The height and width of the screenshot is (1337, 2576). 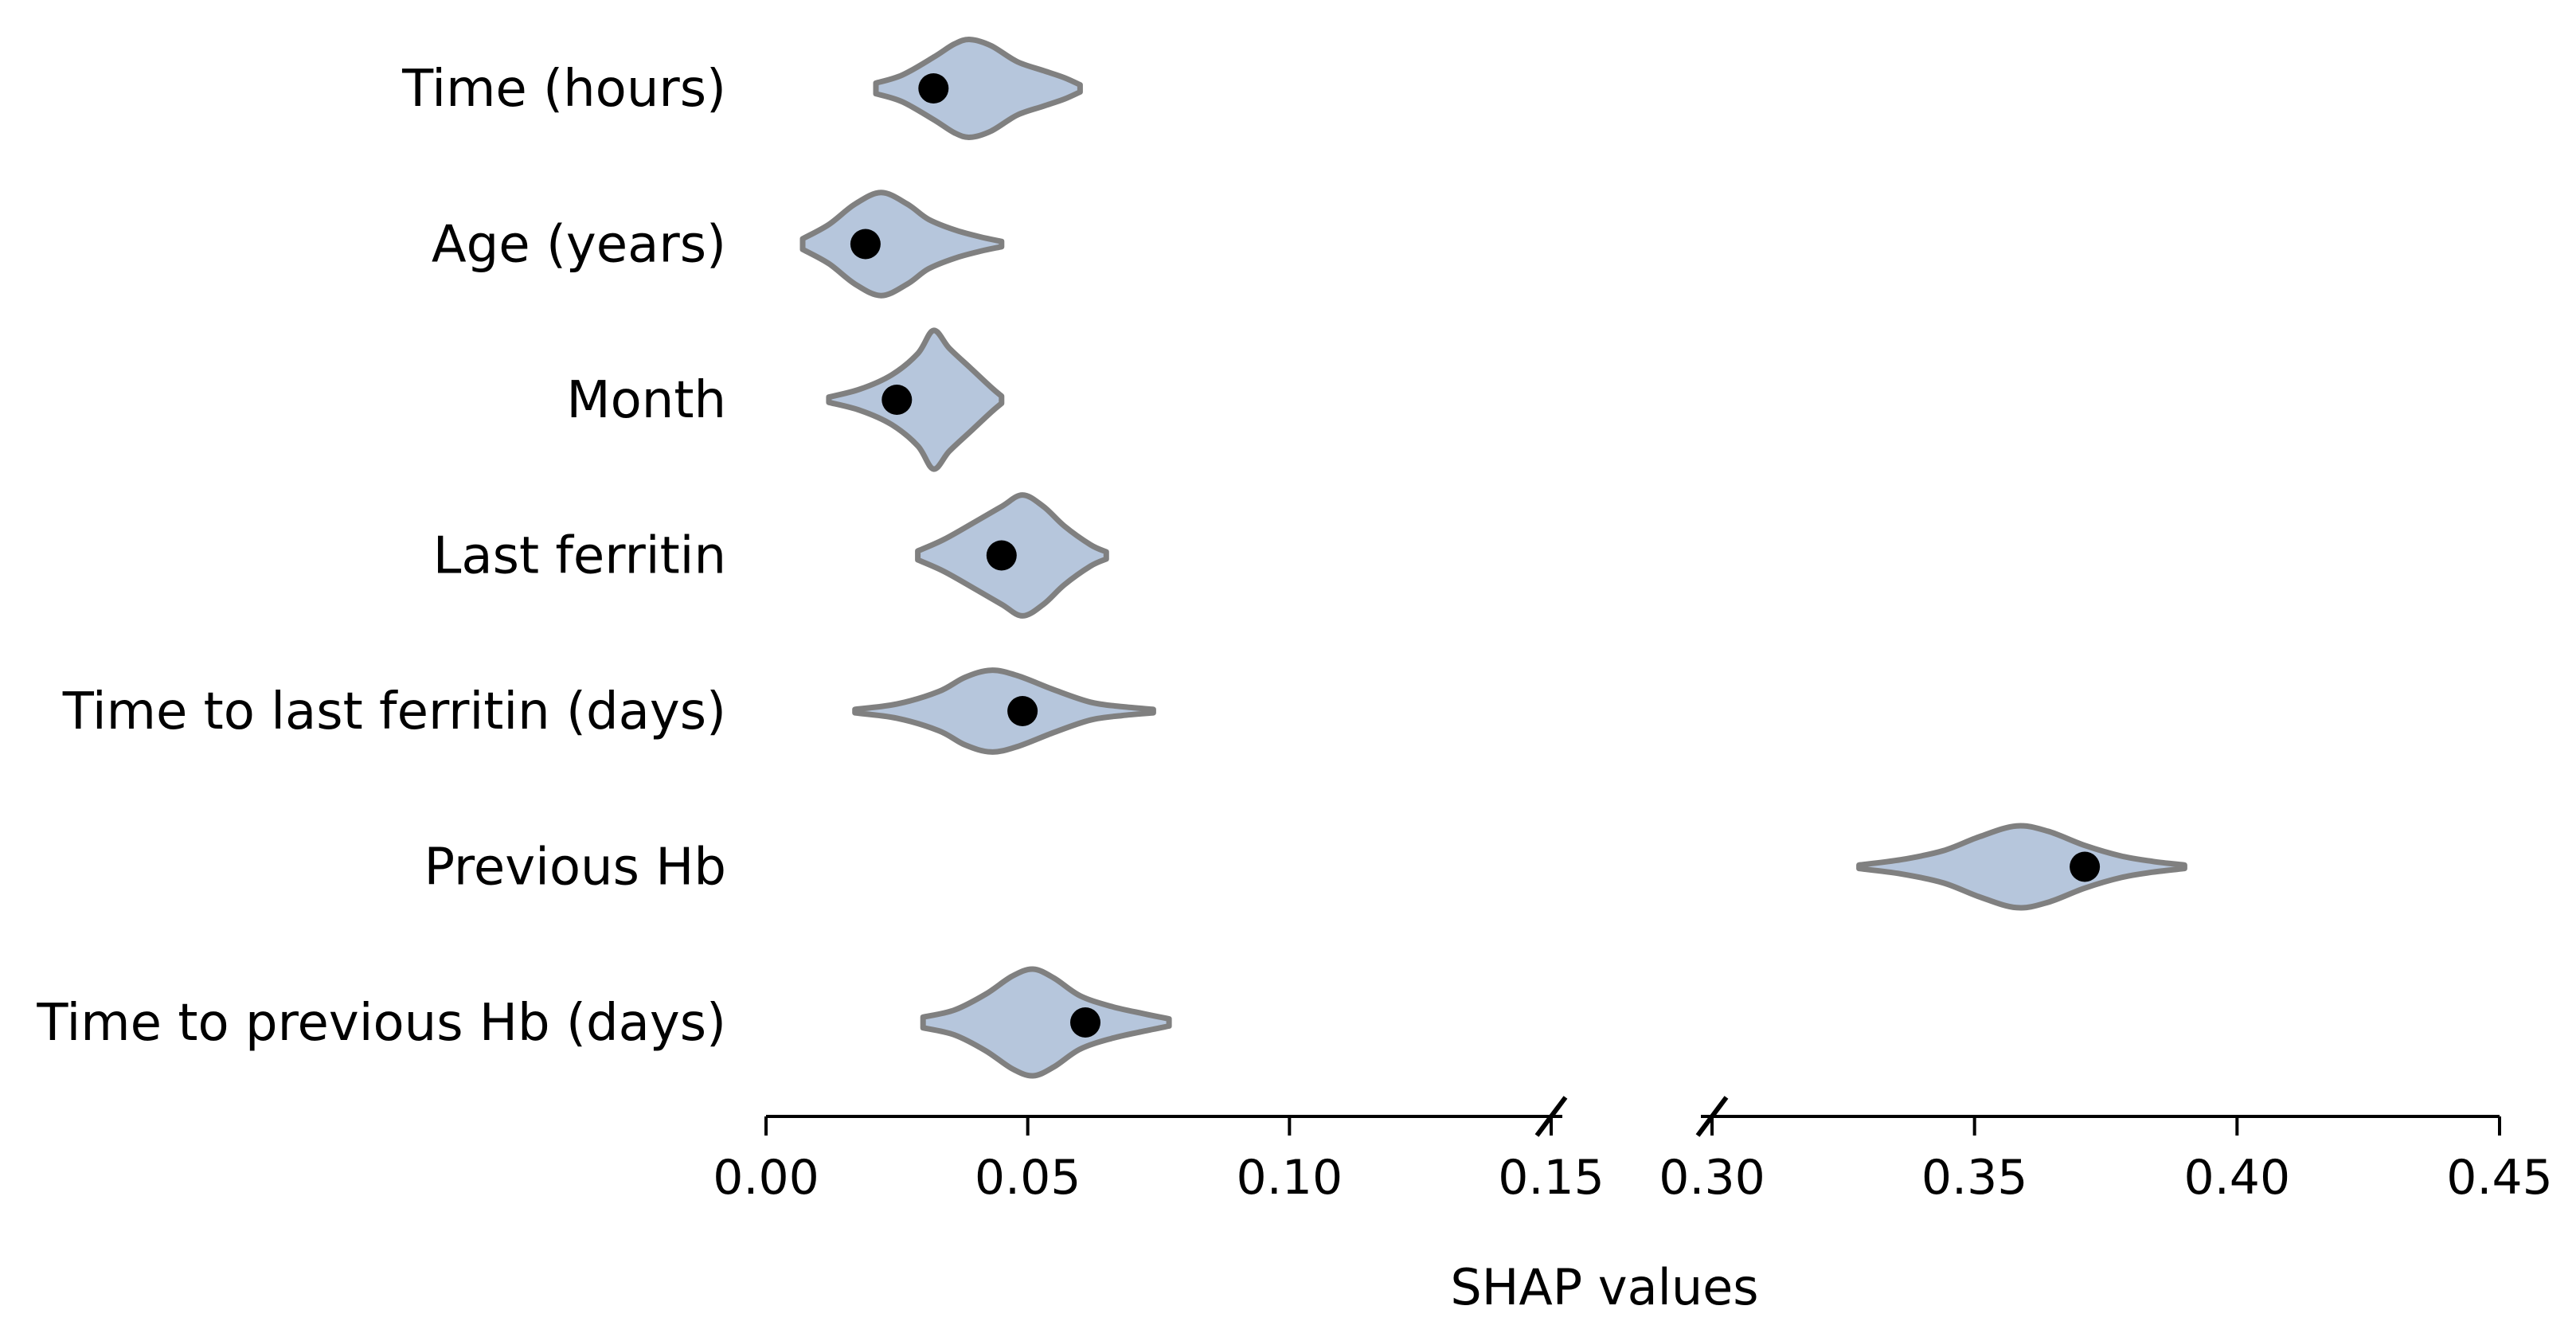 I want to click on x-tick-label-left-0: 0.00, so click(x=766, y=1178).